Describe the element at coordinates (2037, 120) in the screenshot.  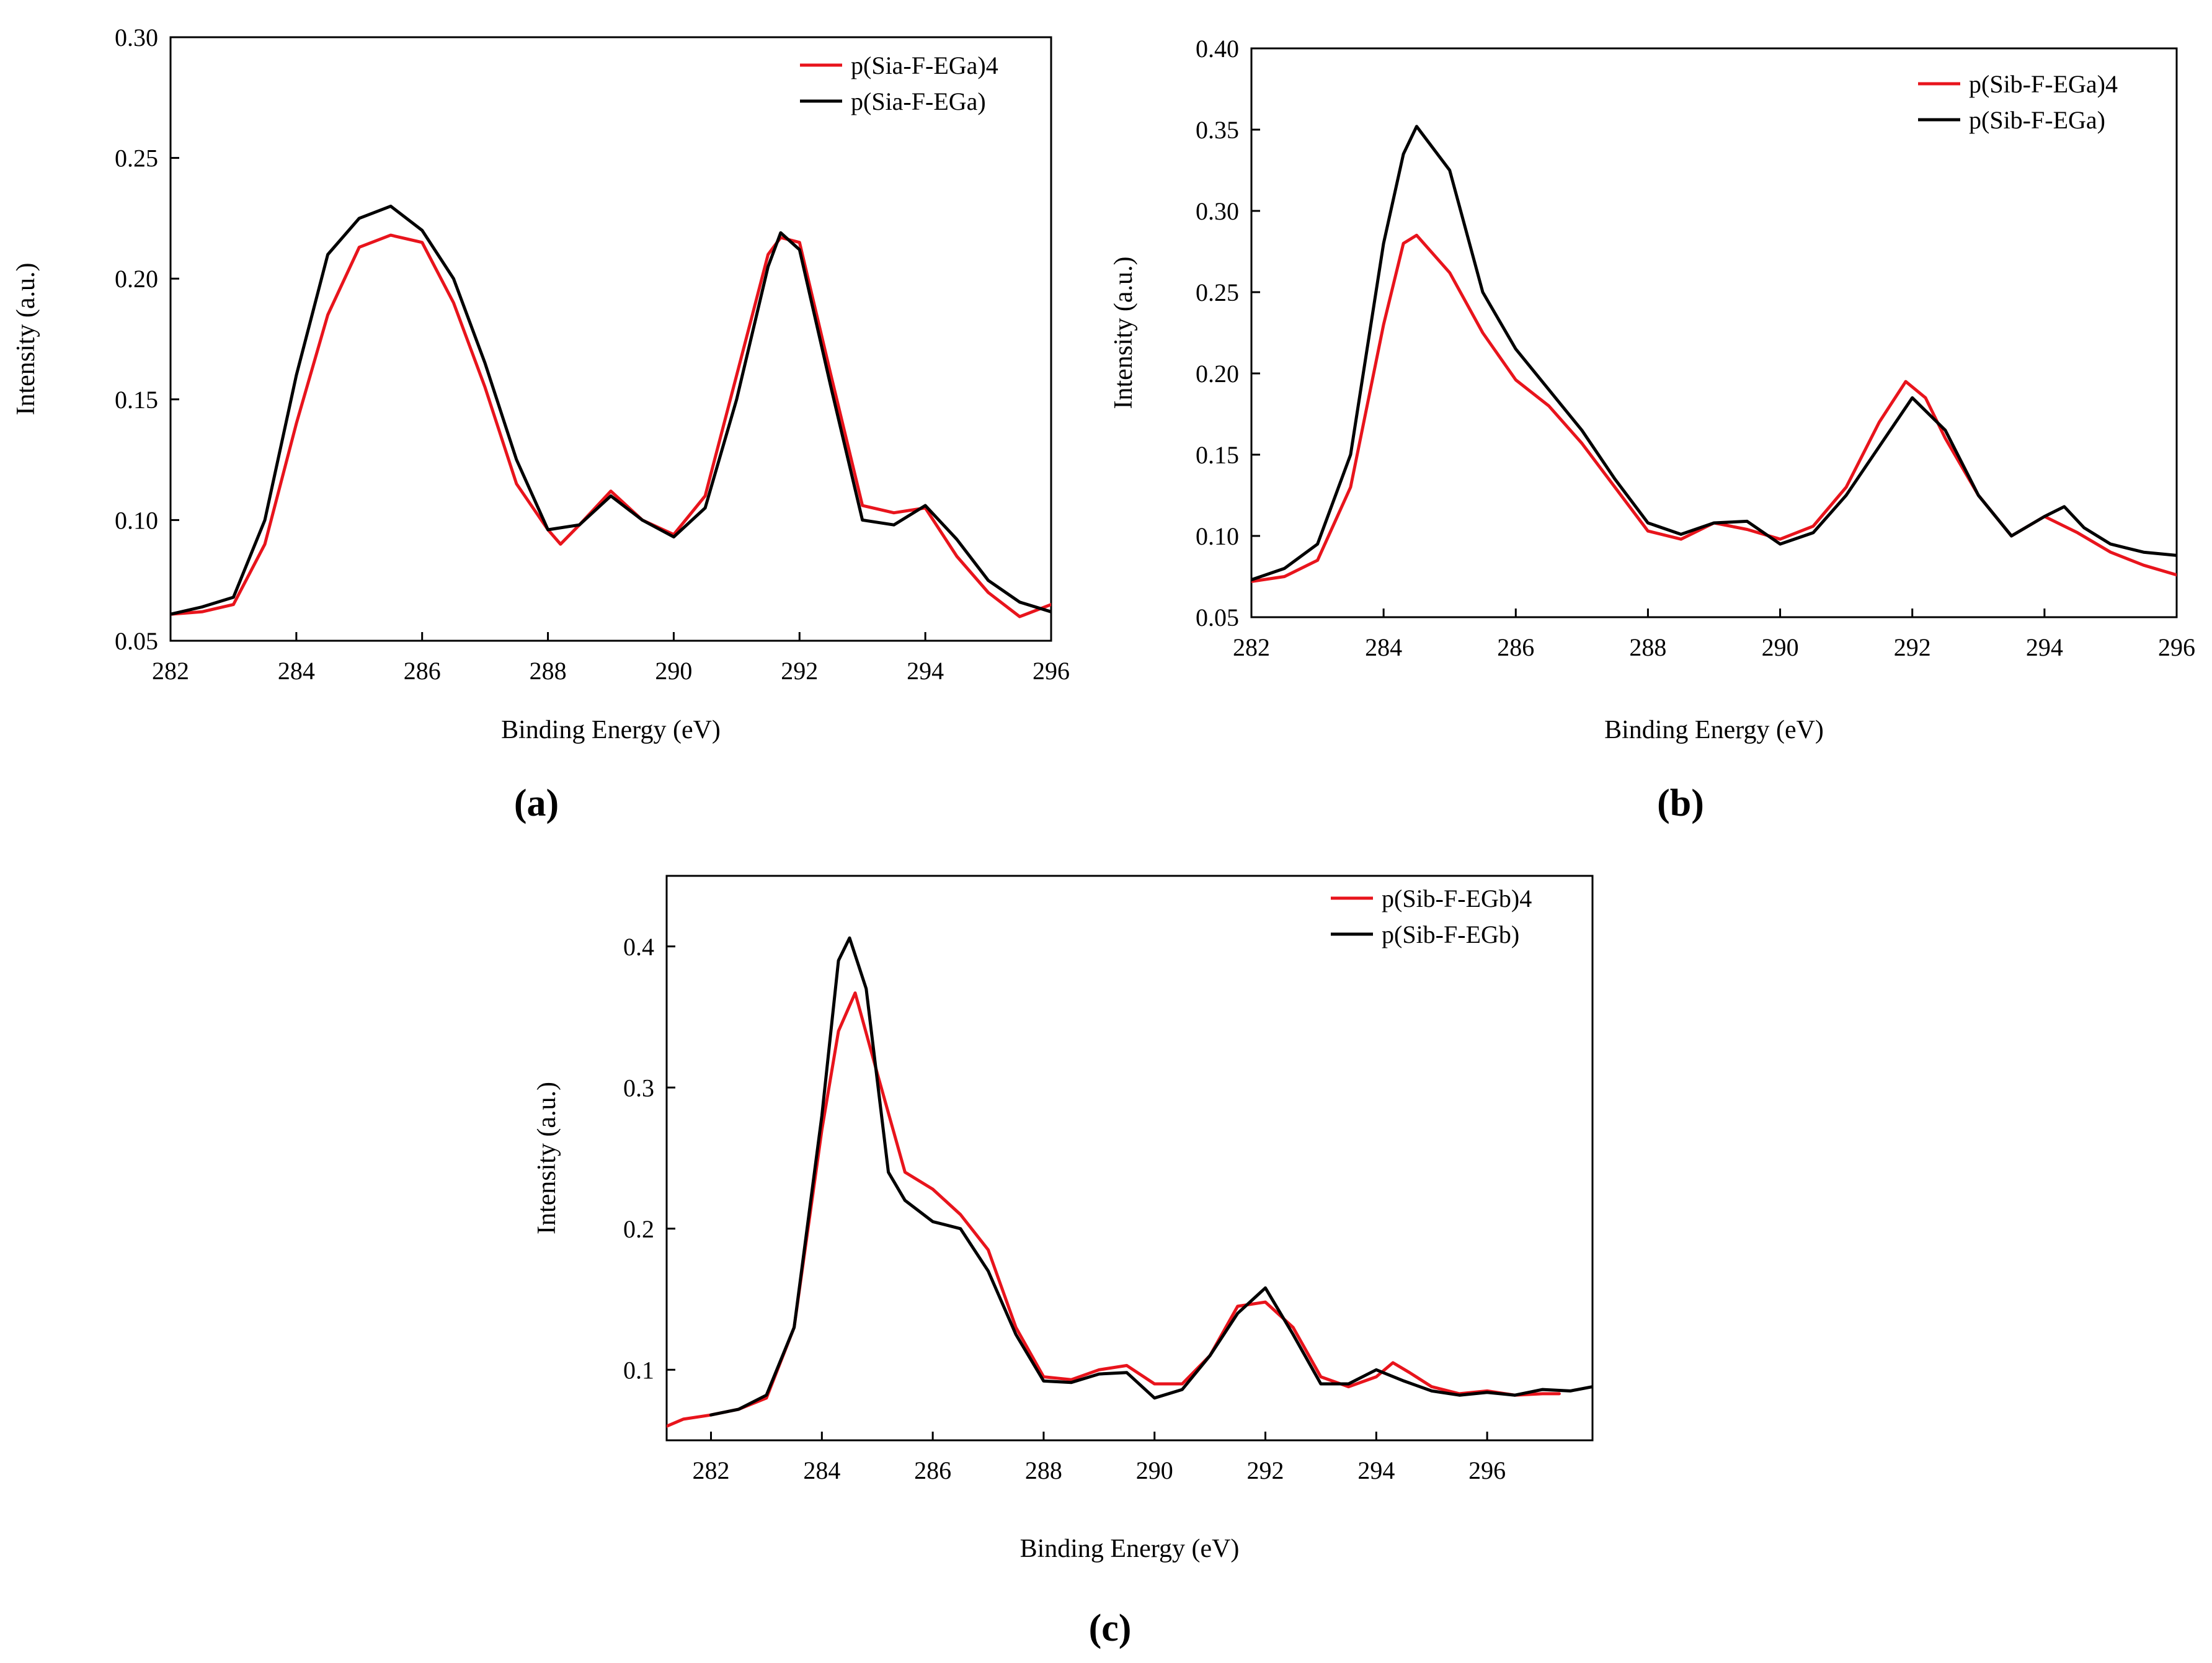
I see `legend-label-2: p(Sib-F-EGa)` at that location.